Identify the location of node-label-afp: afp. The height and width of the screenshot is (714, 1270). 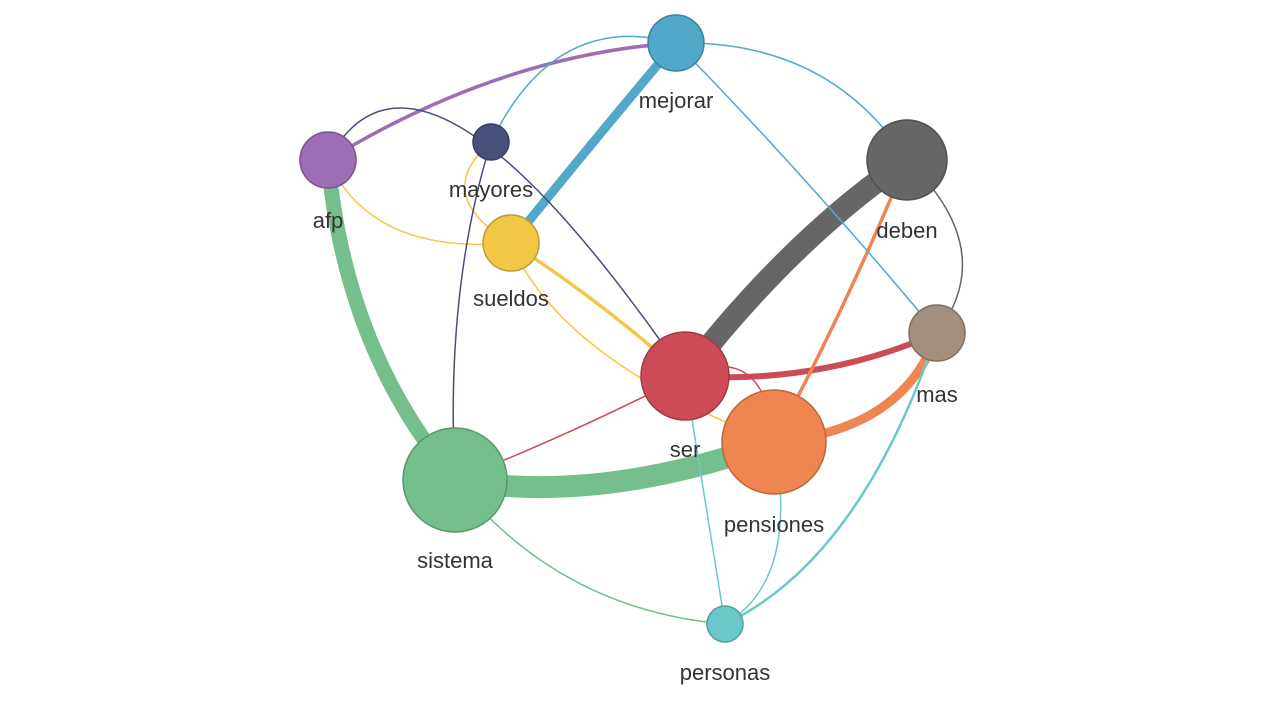
(328, 220).